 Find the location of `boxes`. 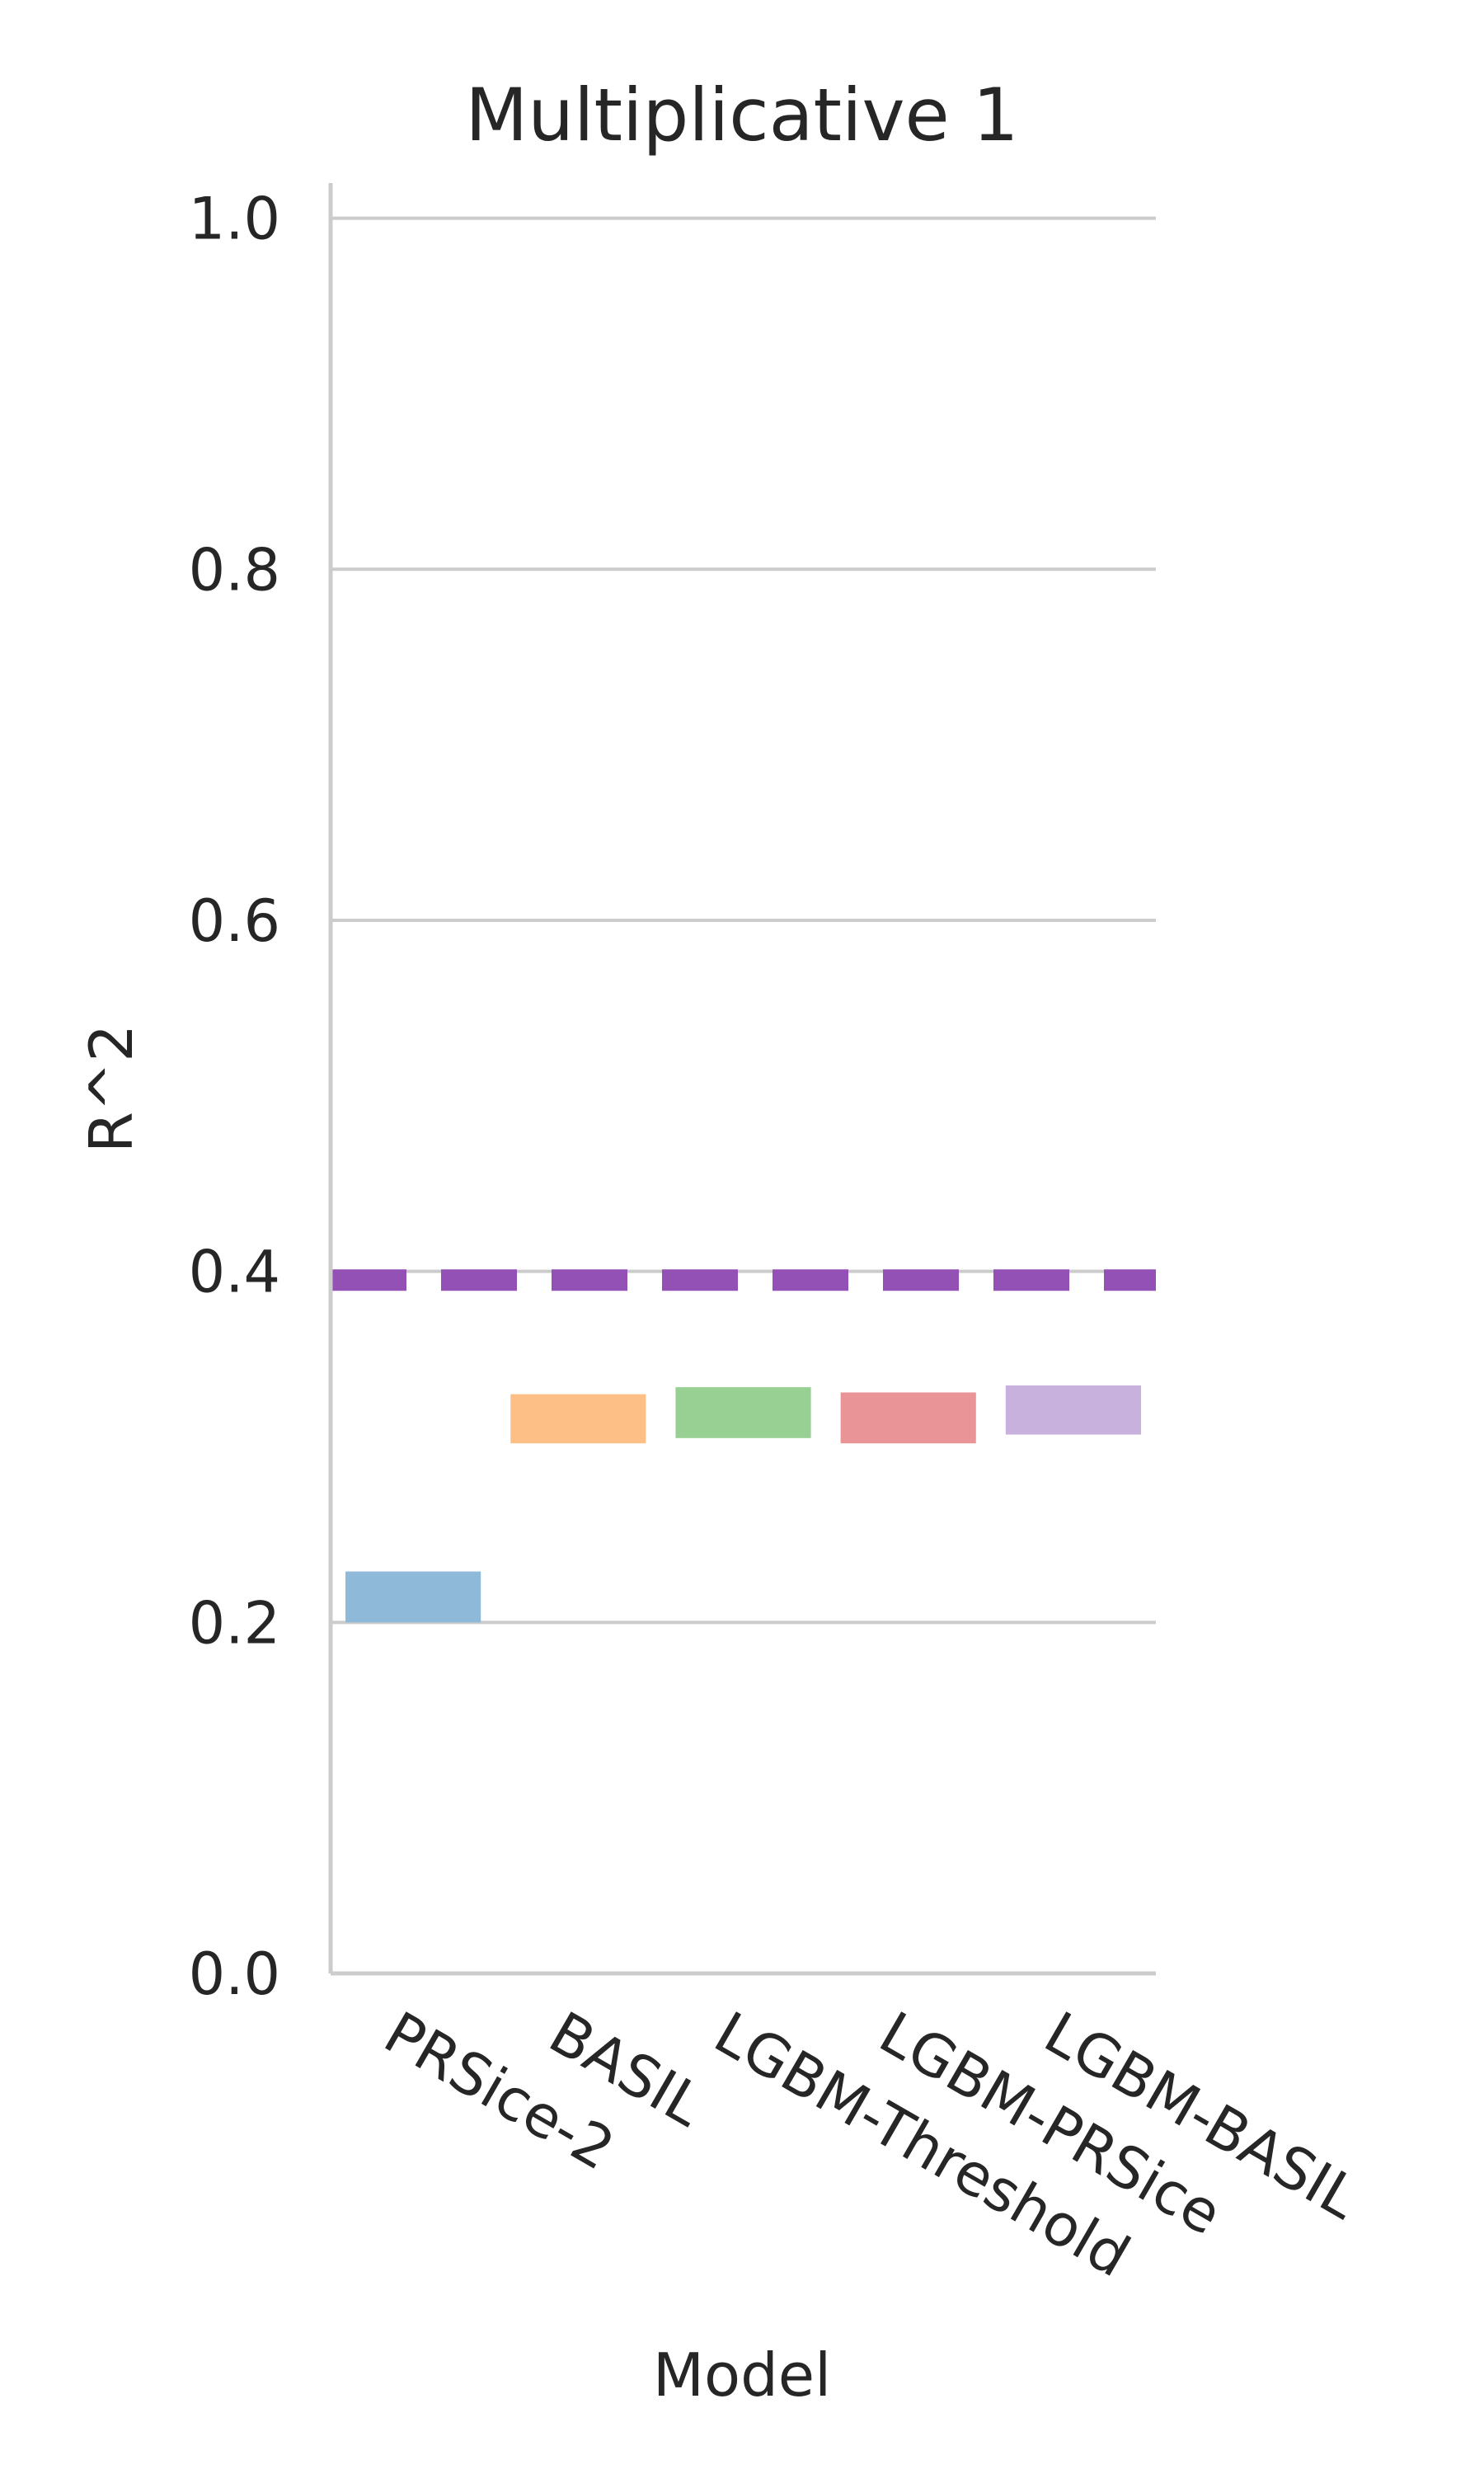

boxes is located at coordinates (743, 1504).